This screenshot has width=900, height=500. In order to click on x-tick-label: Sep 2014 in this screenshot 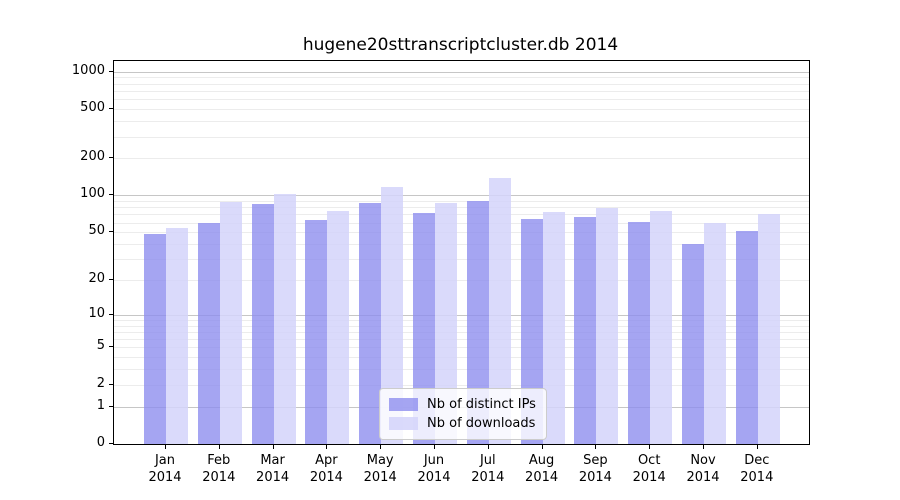, I will do `click(595, 469)`.